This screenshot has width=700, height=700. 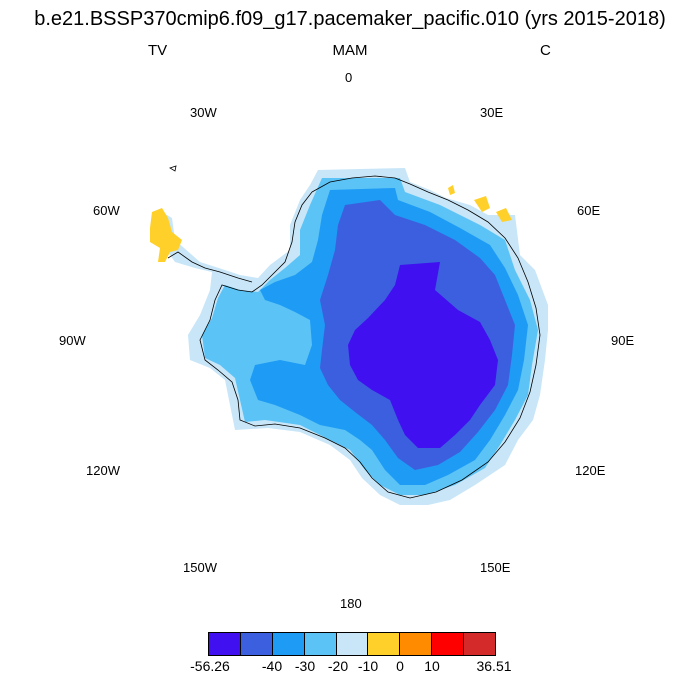 I want to click on lon-label-90w: 90W, so click(x=72, y=340).